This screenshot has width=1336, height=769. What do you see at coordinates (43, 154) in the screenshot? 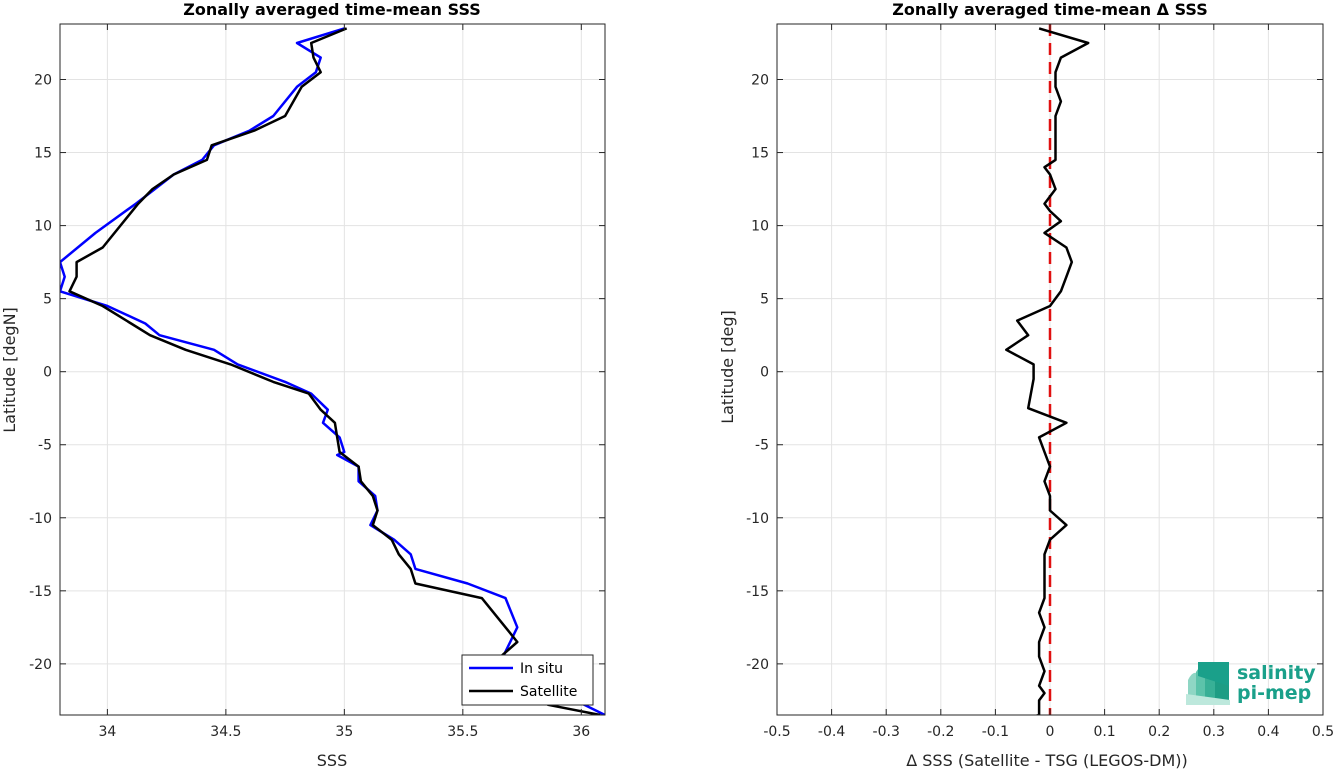
I see `sss-y-tick-label: 15` at bounding box center [43, 154].